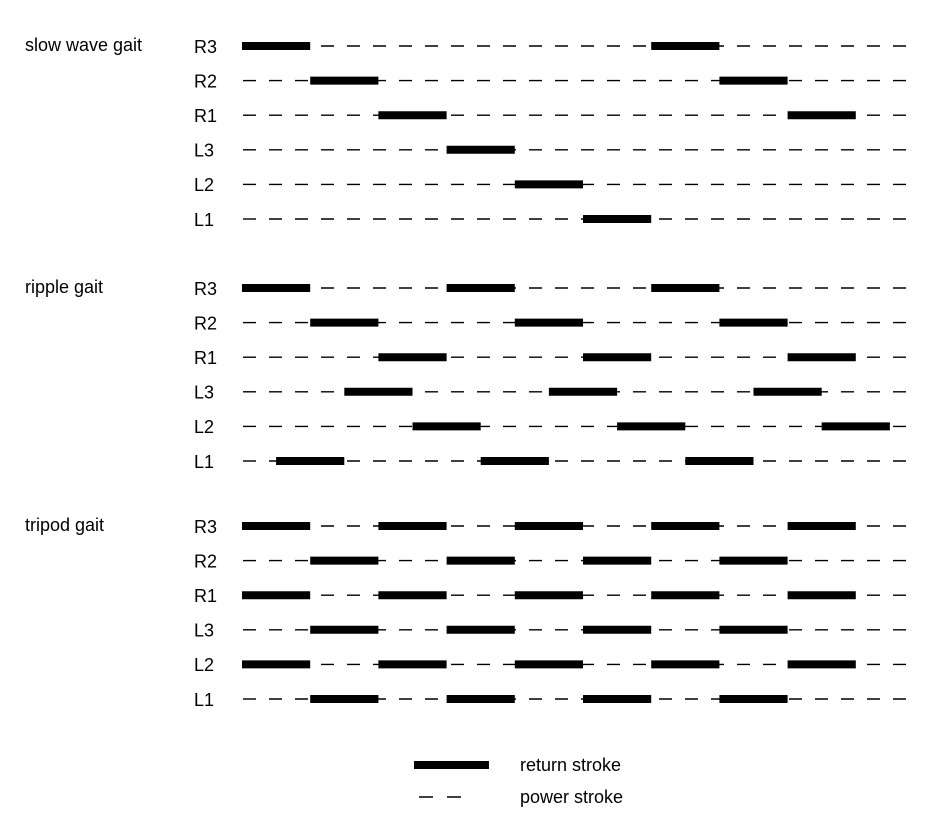  What do you see at coordinates (83, 45) in the screenshot?
I see `gait-title: slow wave gait` at bounding box center [83, 45].